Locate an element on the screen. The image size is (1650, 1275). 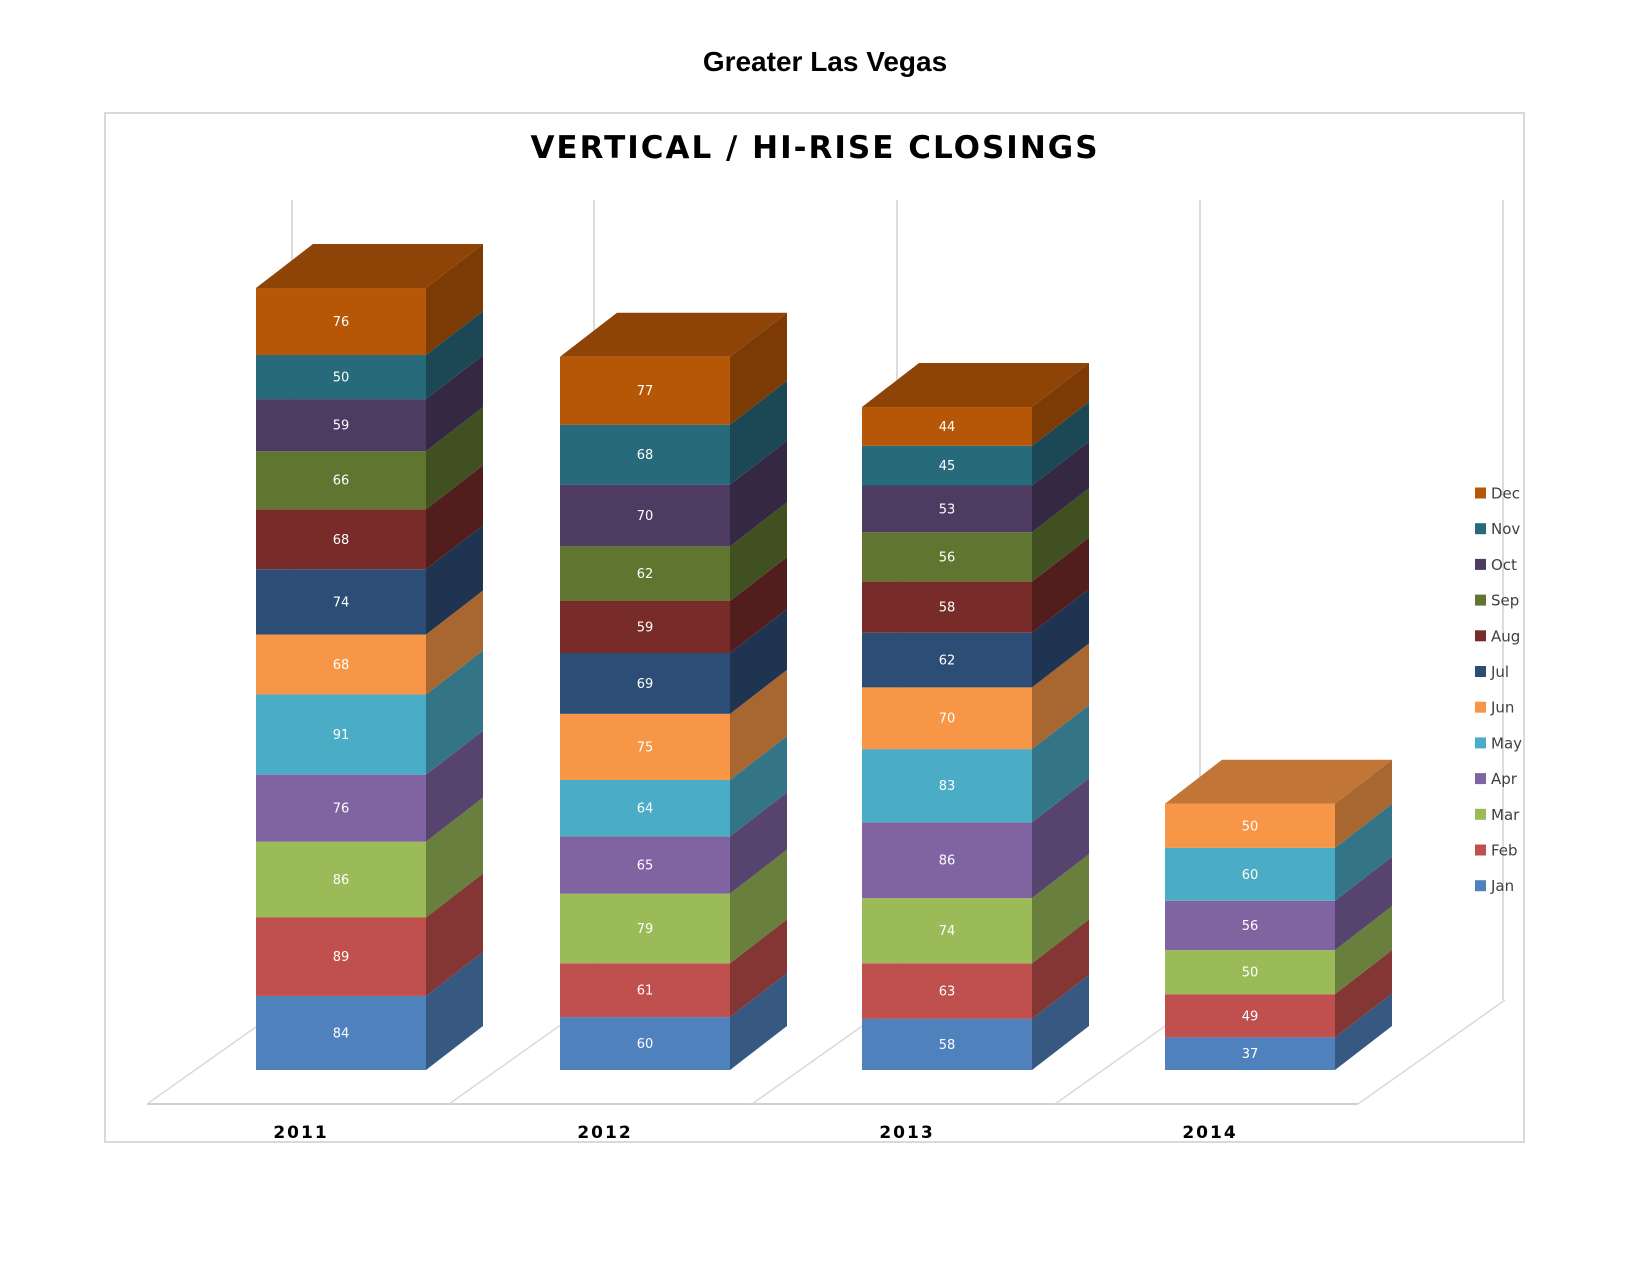
bar-segment-nov is located at coordinates (947, 465).